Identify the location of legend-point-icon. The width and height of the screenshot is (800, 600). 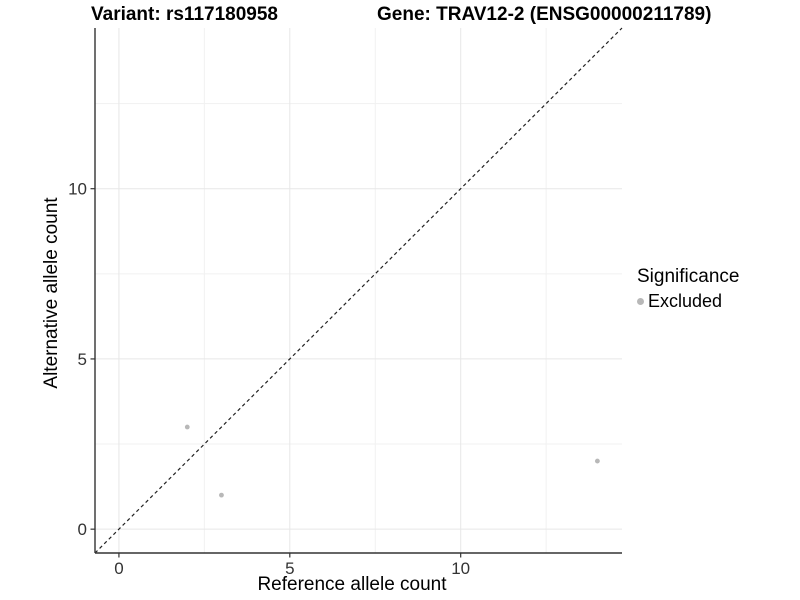
(640, 301).